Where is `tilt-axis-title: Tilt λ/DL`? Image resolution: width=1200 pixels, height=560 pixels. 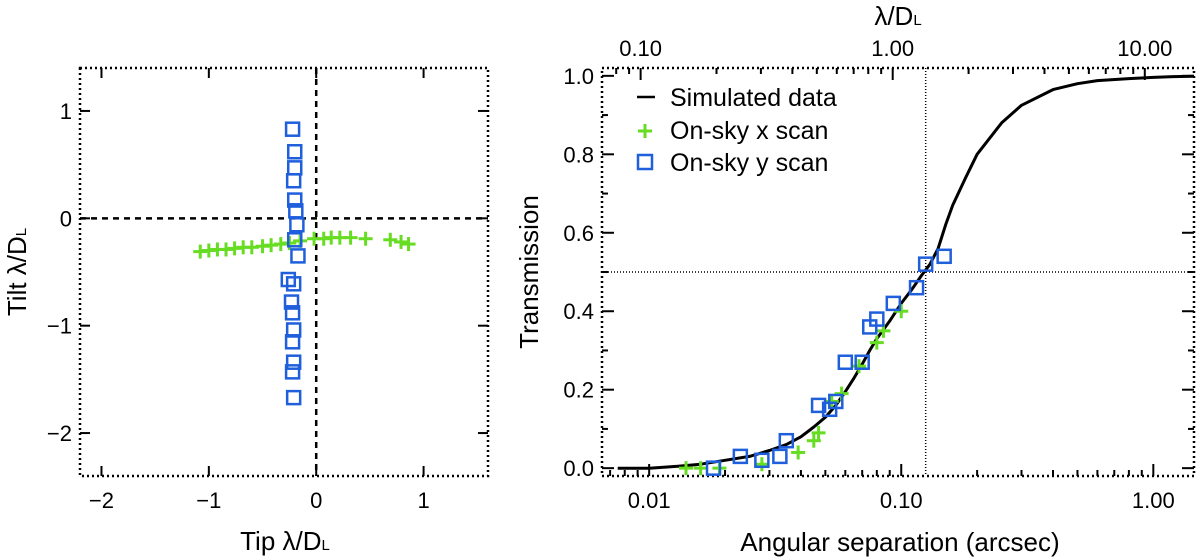
tilt-axis-title: Tilt λ/DL is located at coordinates (17, 272).